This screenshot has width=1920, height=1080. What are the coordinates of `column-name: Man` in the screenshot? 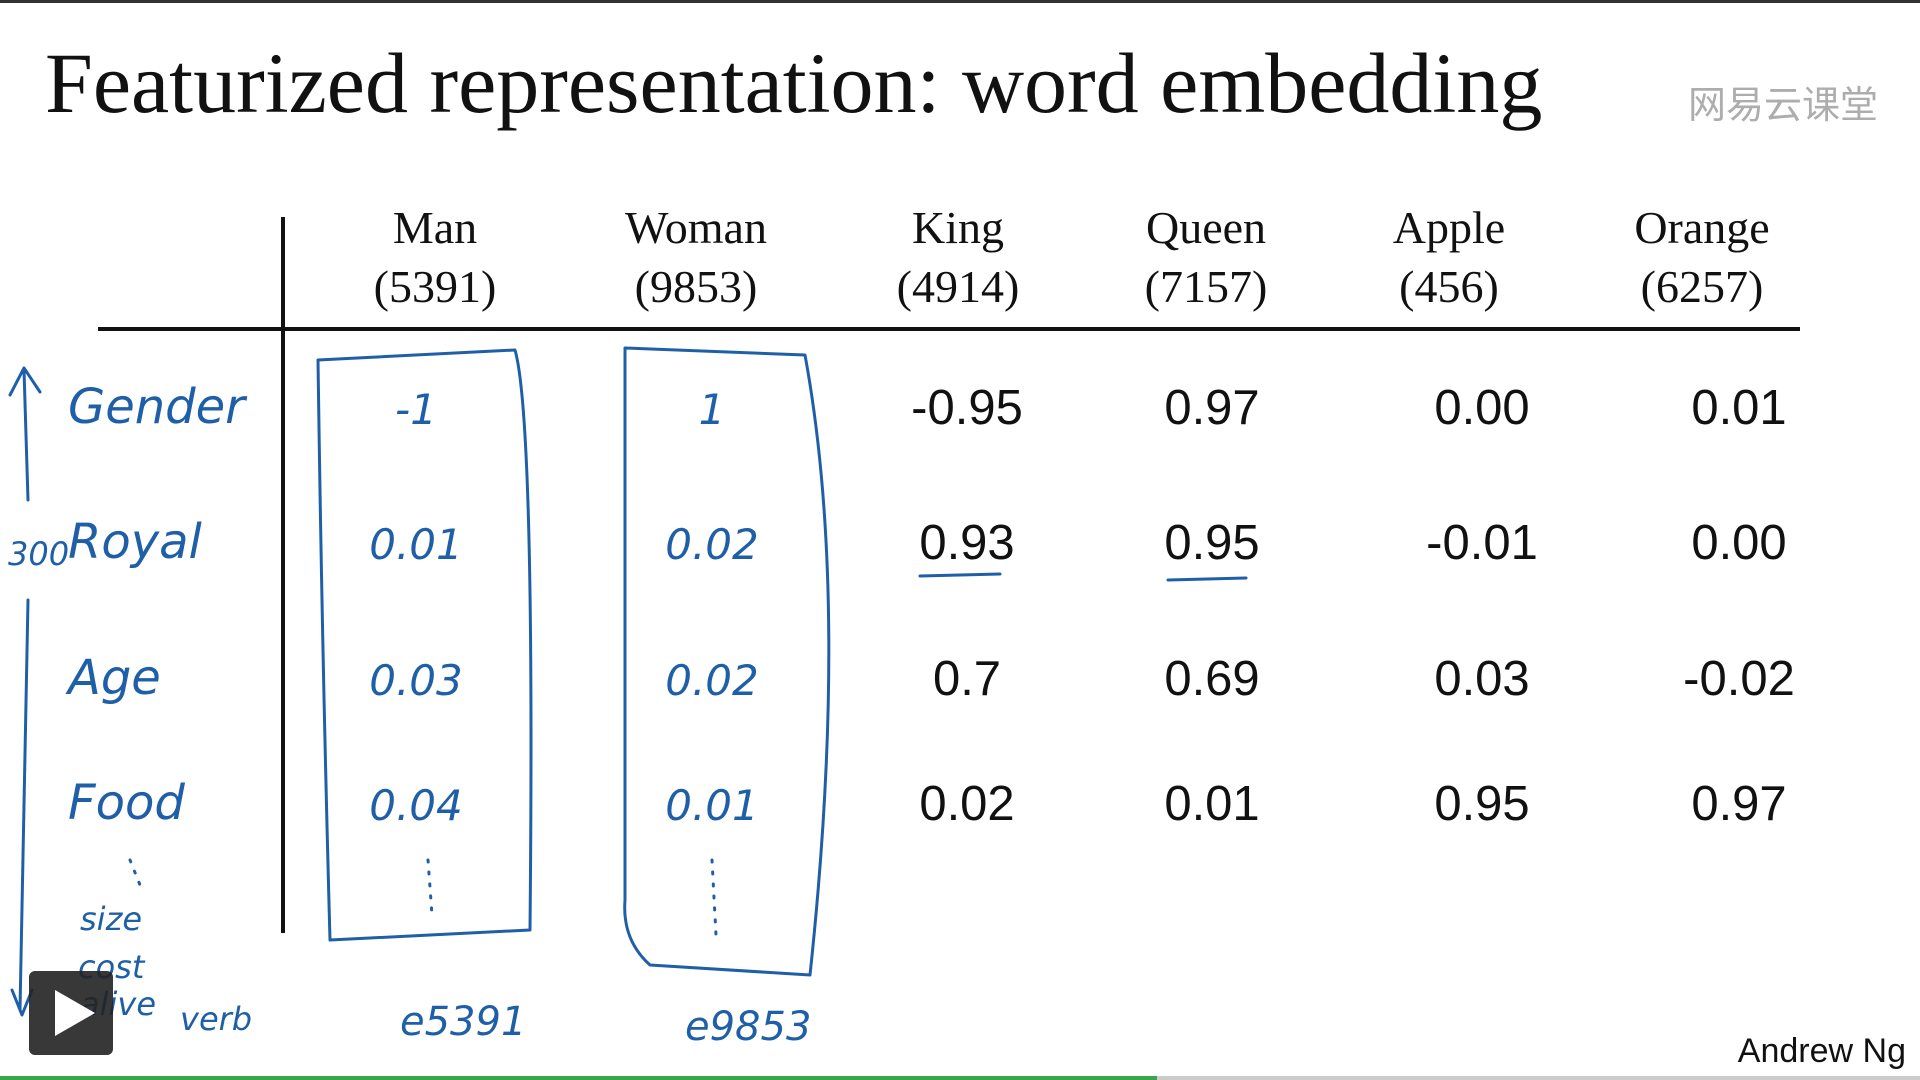 It's located at (435, 227).